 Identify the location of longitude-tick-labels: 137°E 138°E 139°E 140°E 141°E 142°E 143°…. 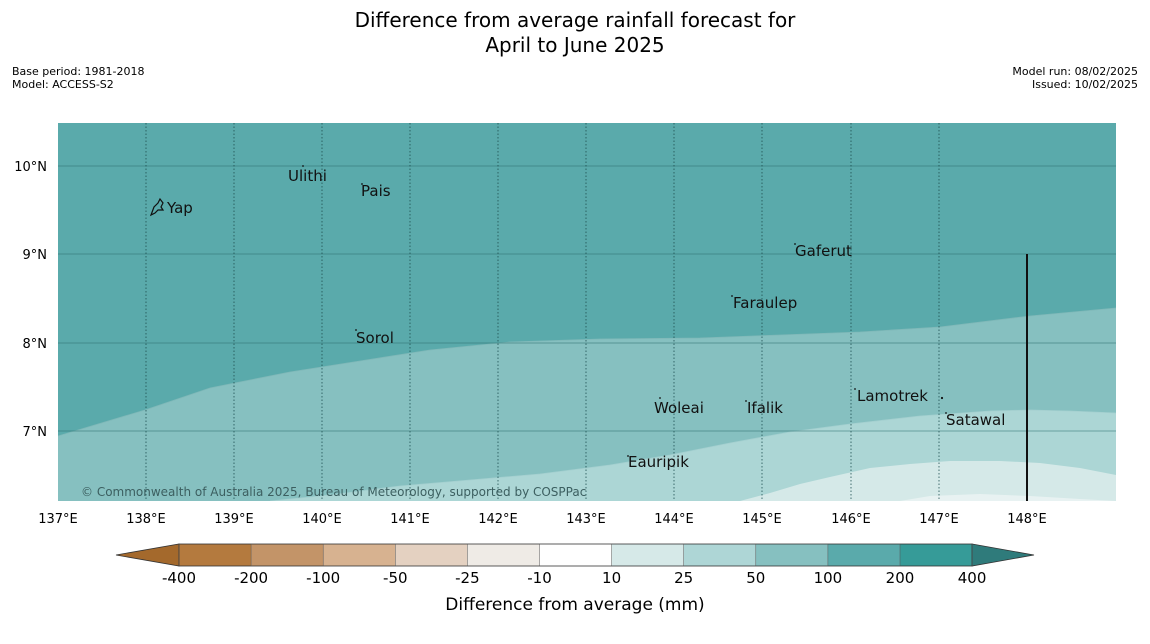
(542, 519).